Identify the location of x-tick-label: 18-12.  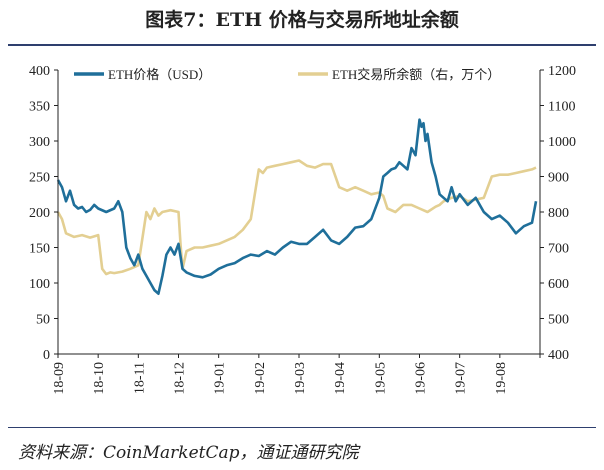
(180, 378).